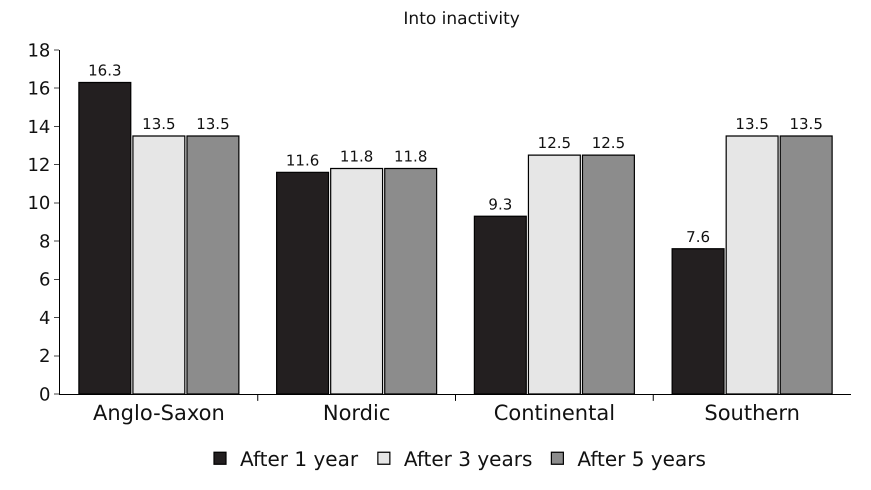 Image resolution: width=871 pixels, height=490 pixels. I want to click on data-label: 11.6, so click(303, 160).